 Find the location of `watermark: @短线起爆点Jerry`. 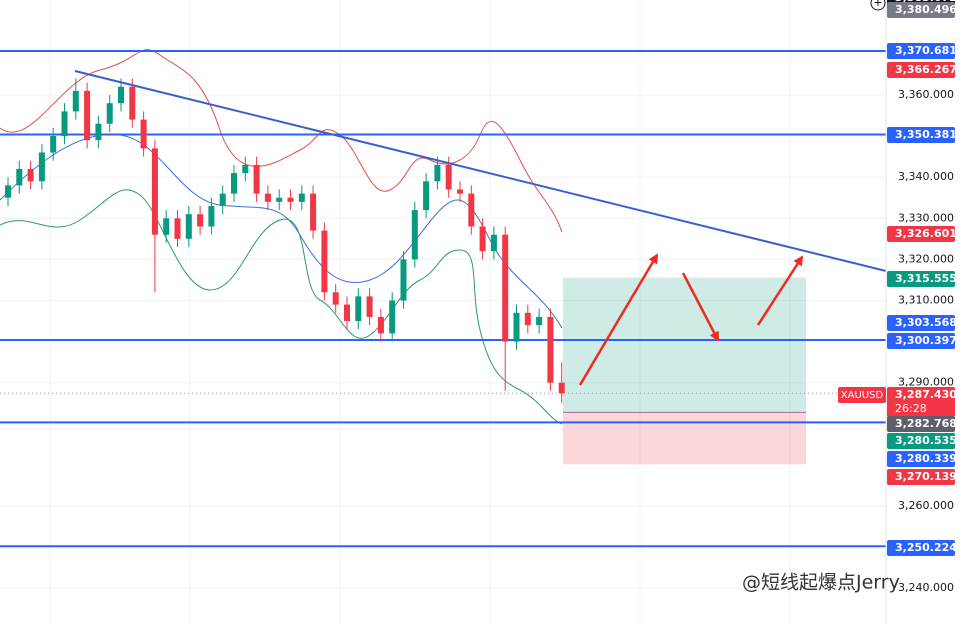

watermark: @短线起爆点Jerry is located at coordinates (821, 583).